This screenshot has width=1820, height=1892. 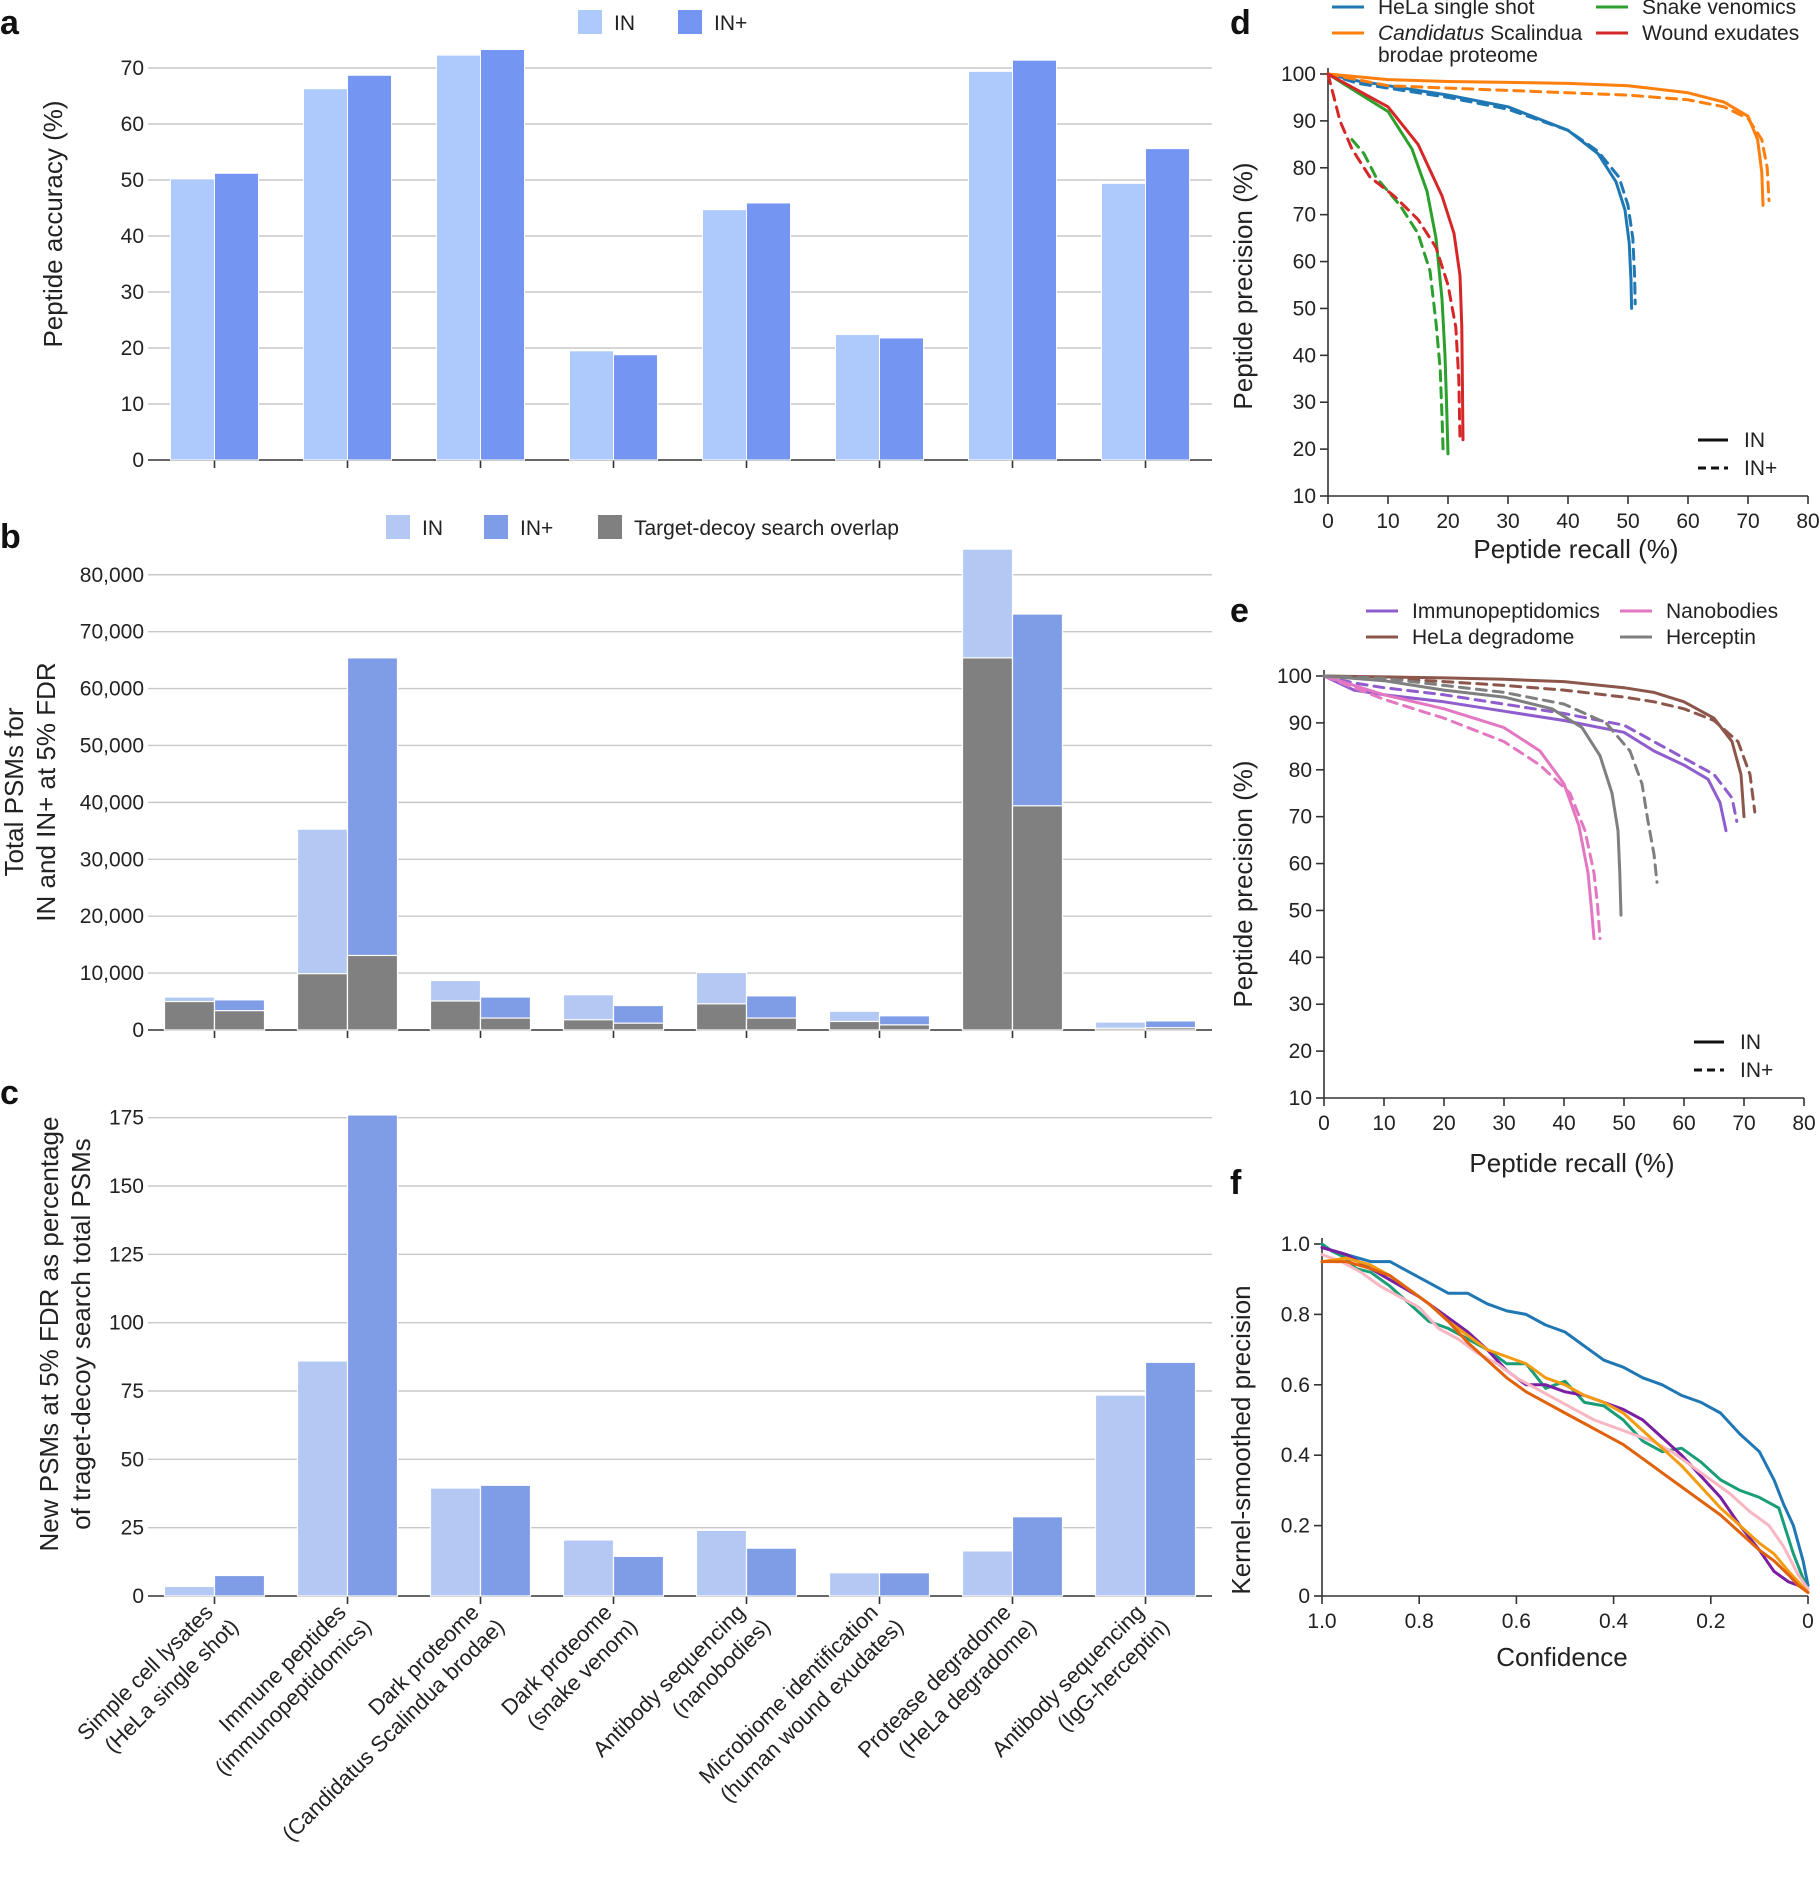 What do you see at coordinates (1298, 74) in the screenshot?
I see `d-ytick-label: 100` at bounding box center [1298, 74].